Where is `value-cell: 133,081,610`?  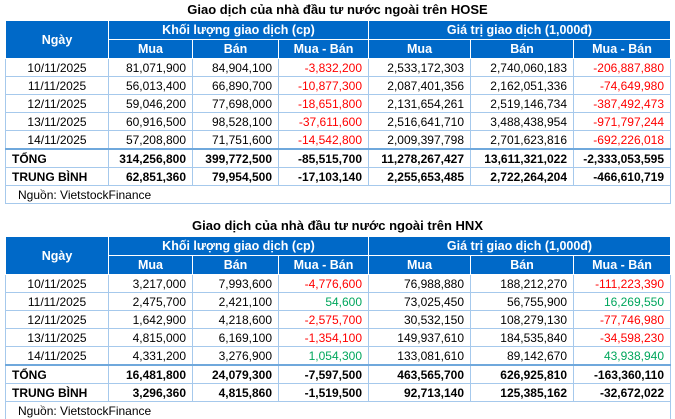
value-cell: 133,081,610 is located at coordinates (420, 356).